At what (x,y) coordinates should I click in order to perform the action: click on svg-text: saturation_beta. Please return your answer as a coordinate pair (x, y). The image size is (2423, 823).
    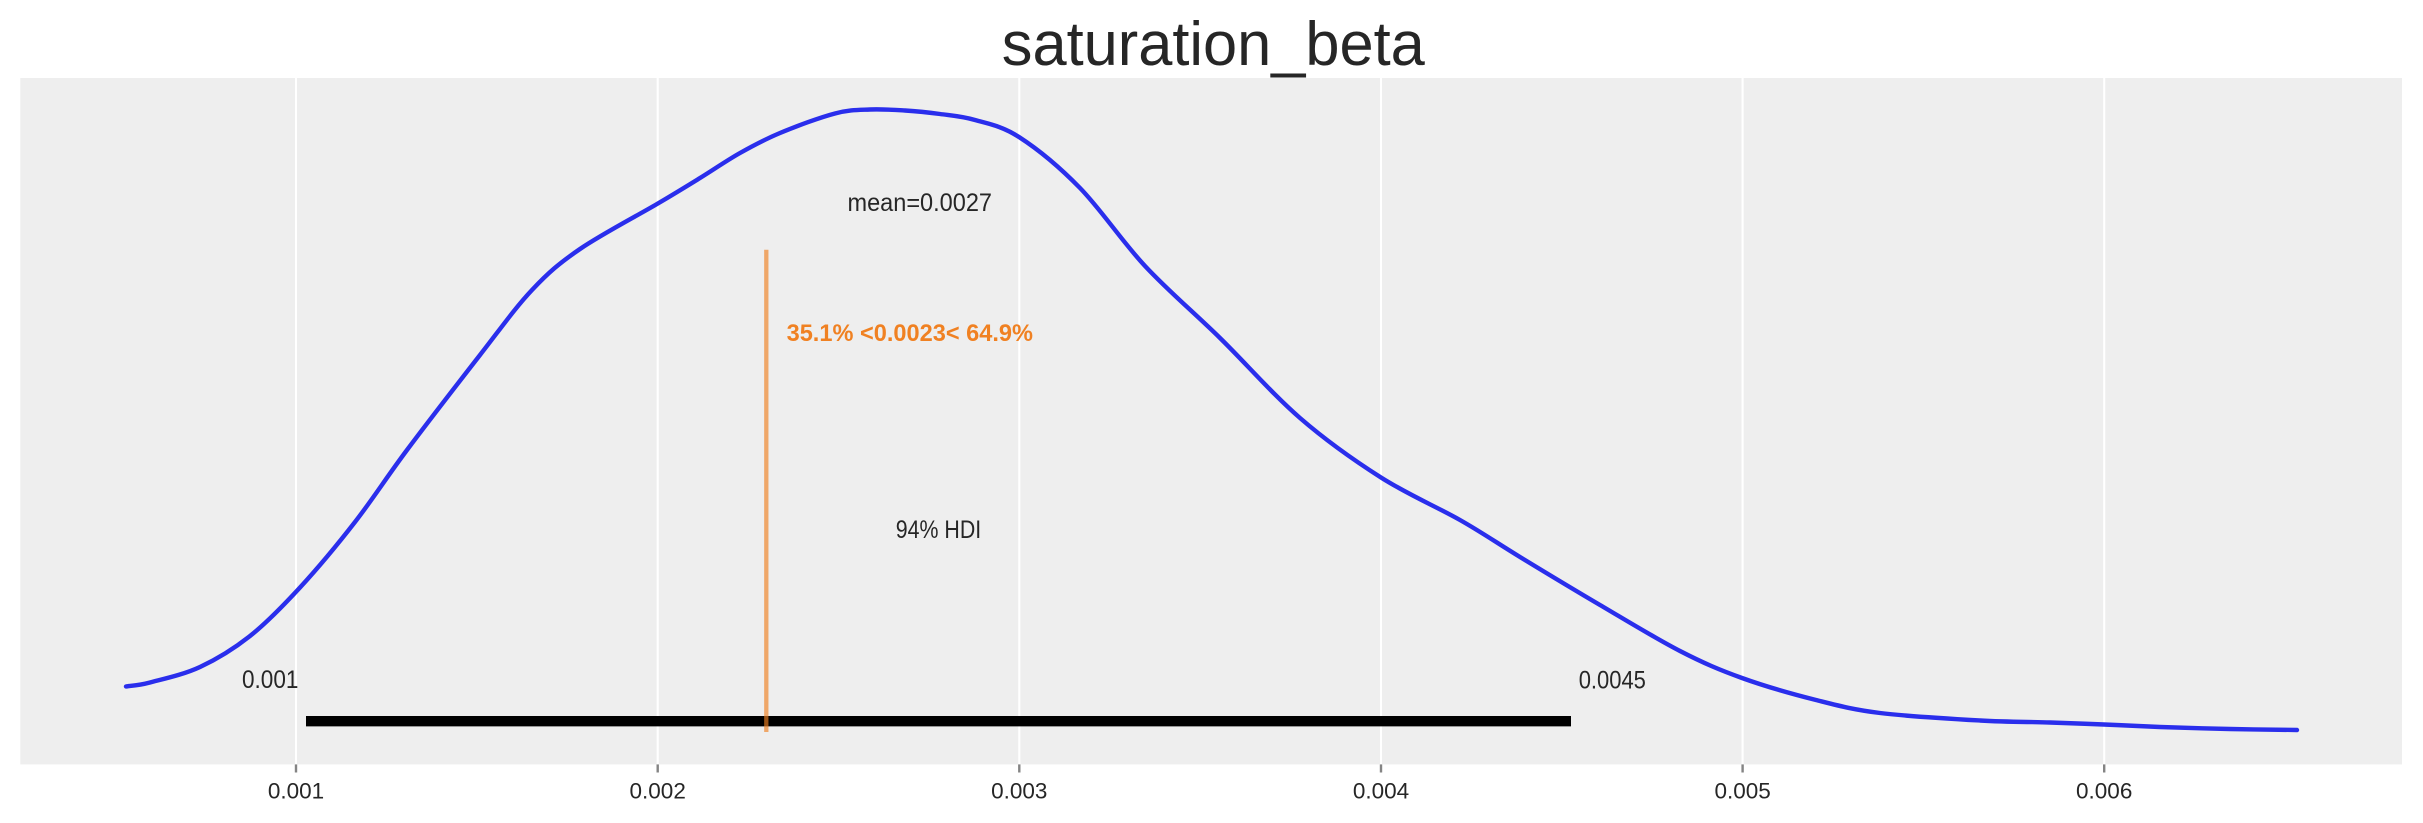
    Looking at the image, I should click on (1214, 44).